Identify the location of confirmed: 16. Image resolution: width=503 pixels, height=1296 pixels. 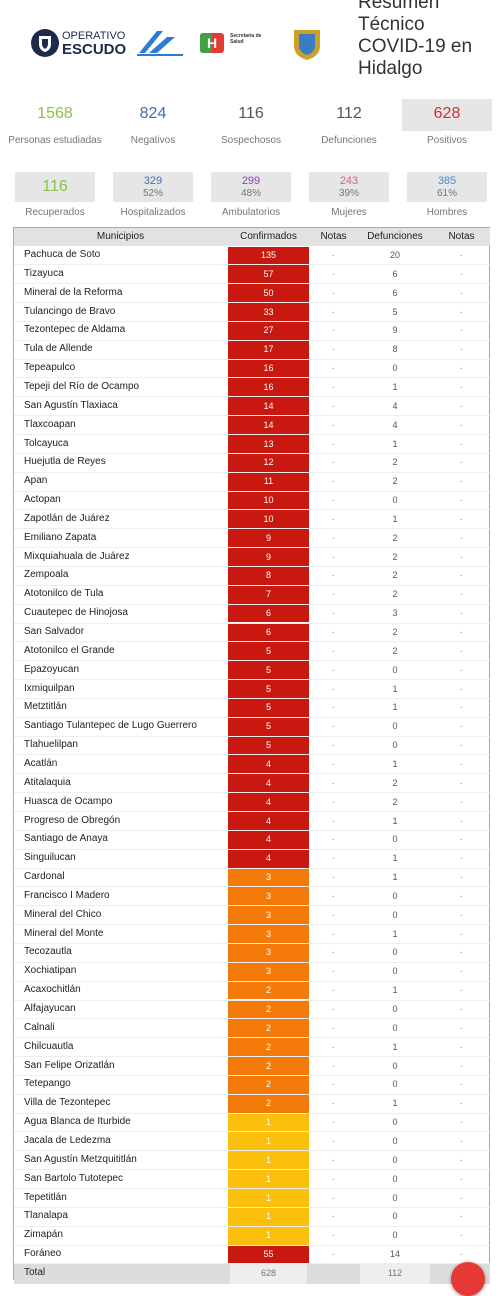
(268, 386).